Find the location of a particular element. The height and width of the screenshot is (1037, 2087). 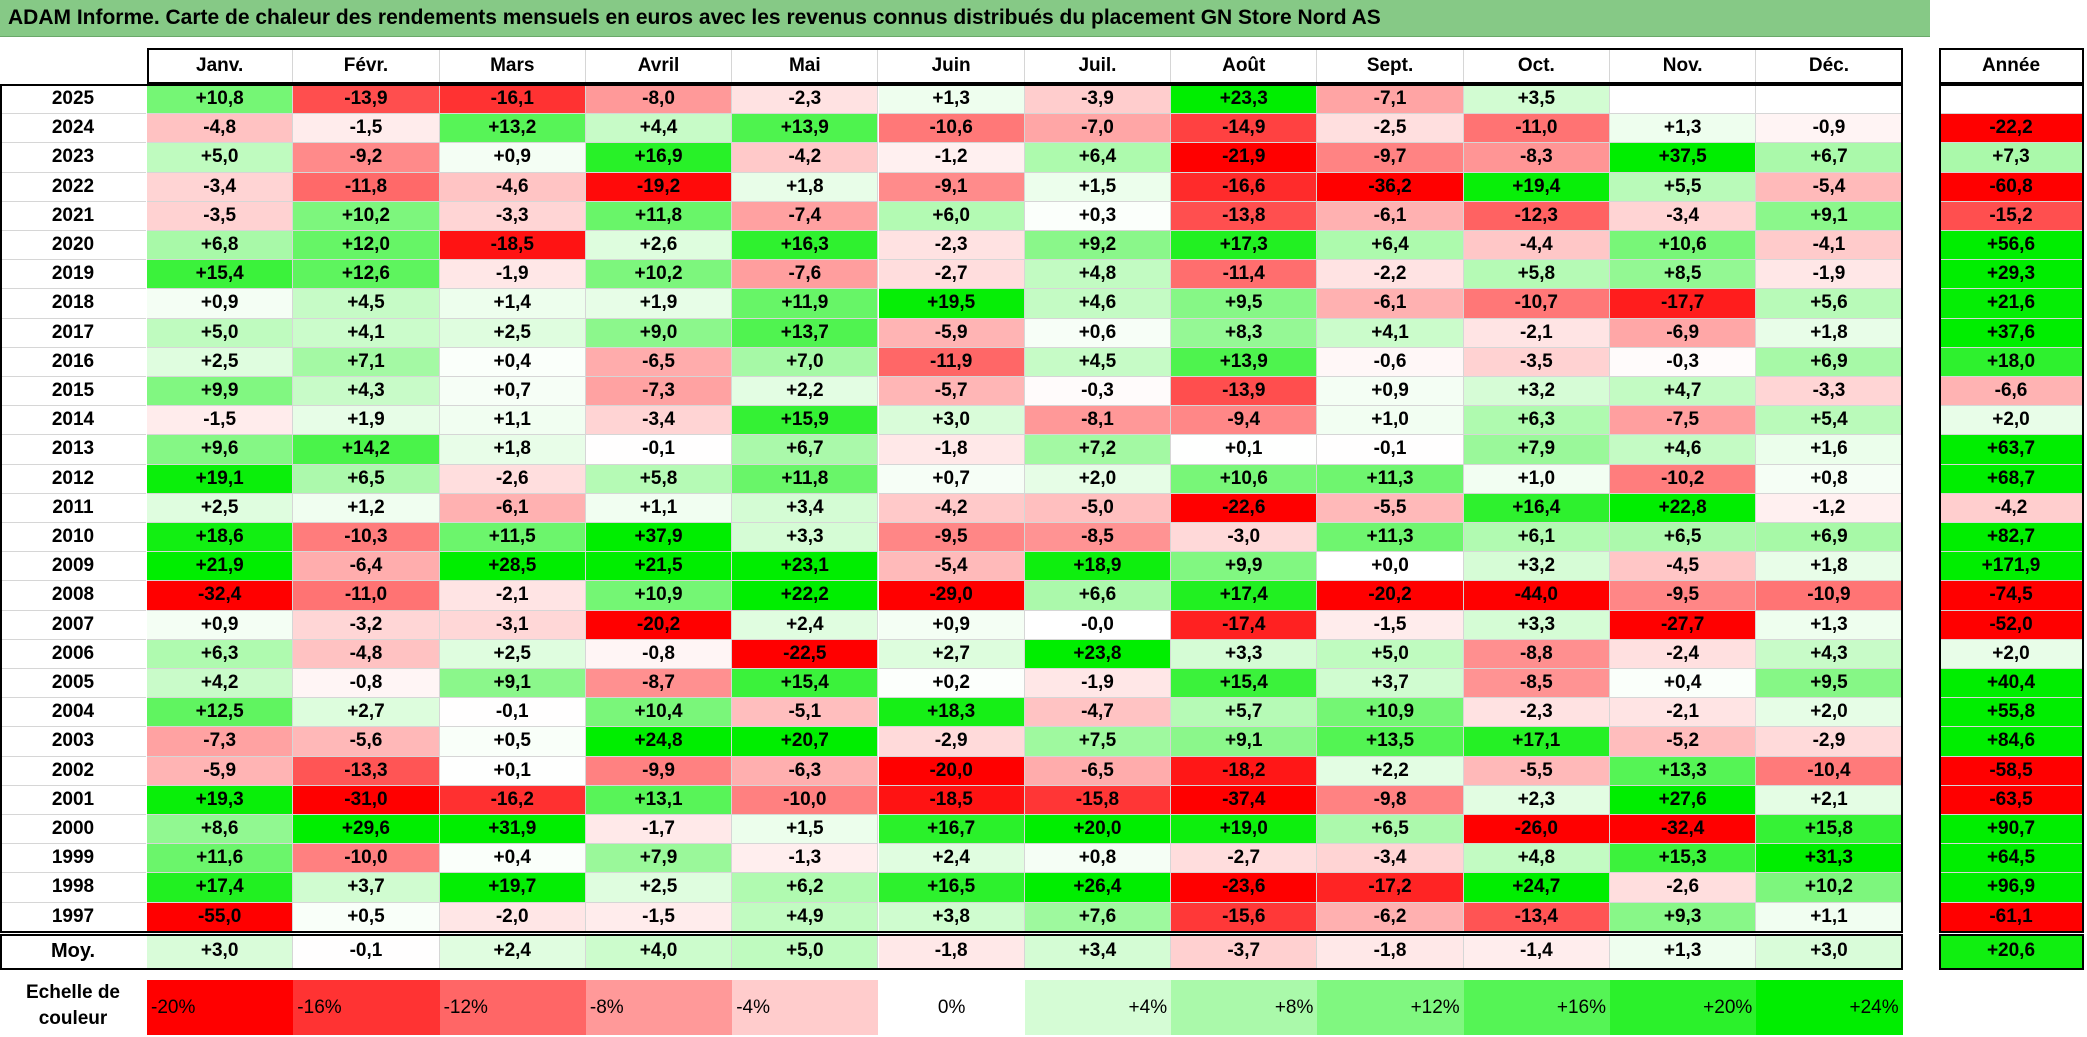

heatmap-cell: +4,1 is located at coordinates (1390, 333).